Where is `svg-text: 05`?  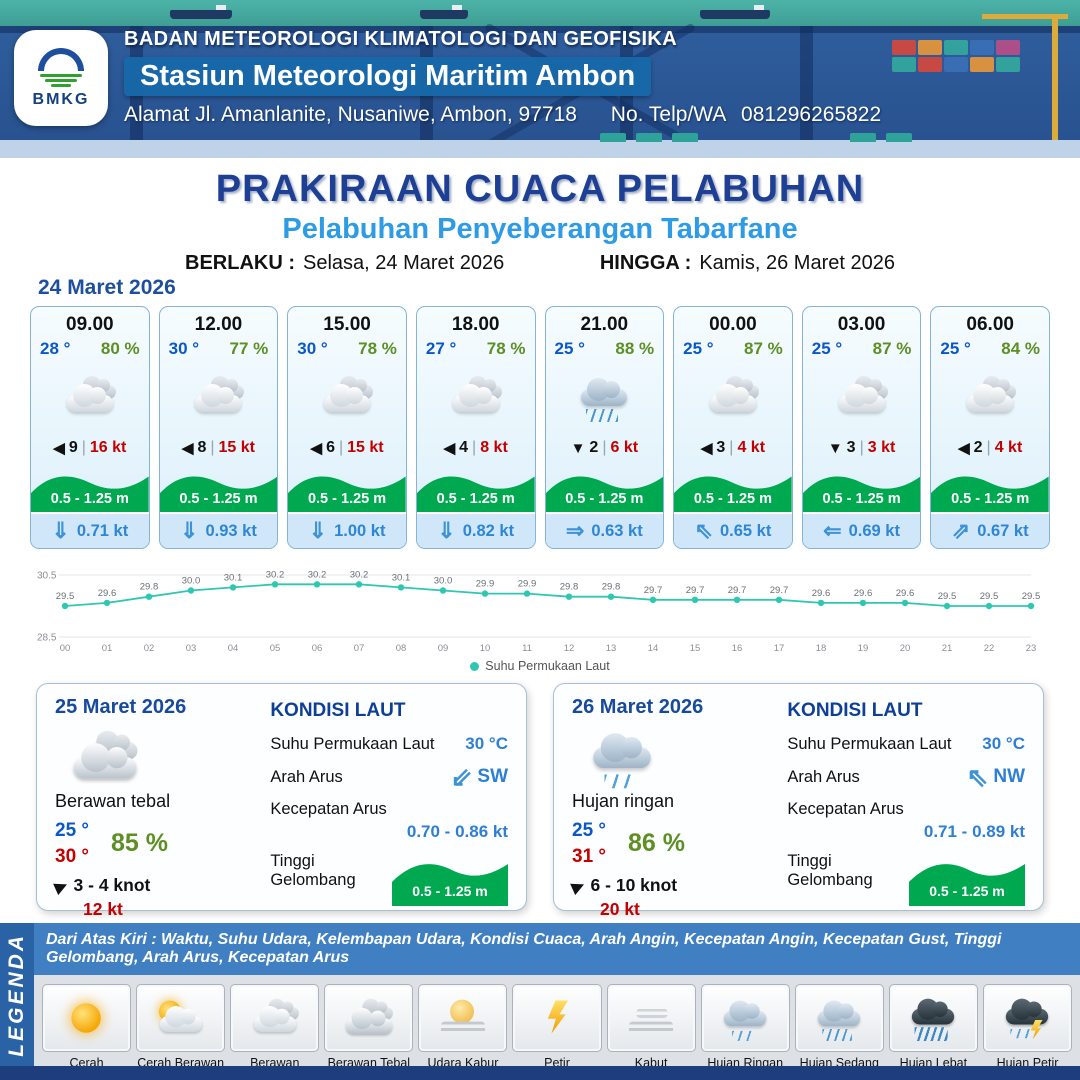 svg-text: 05 is located at coordinates (275, 648).